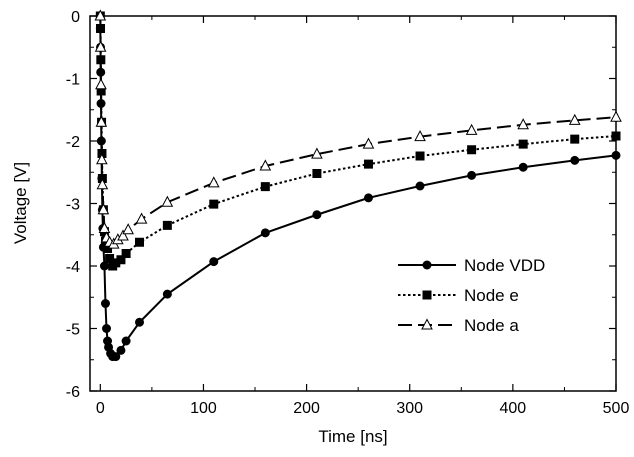 The width and height of the screenshot is (634, 457). I want to click on legend-label: Node e, so click(491, 295).